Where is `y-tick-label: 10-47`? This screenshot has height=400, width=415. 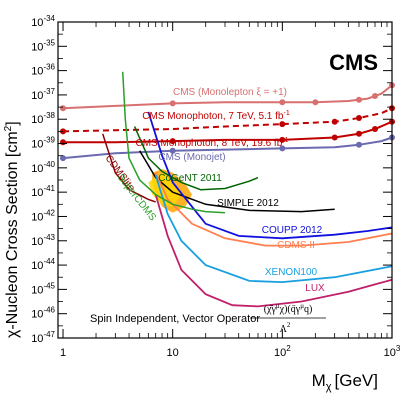 y-tick-label: 10-47 is located at coordinates (43, 337).